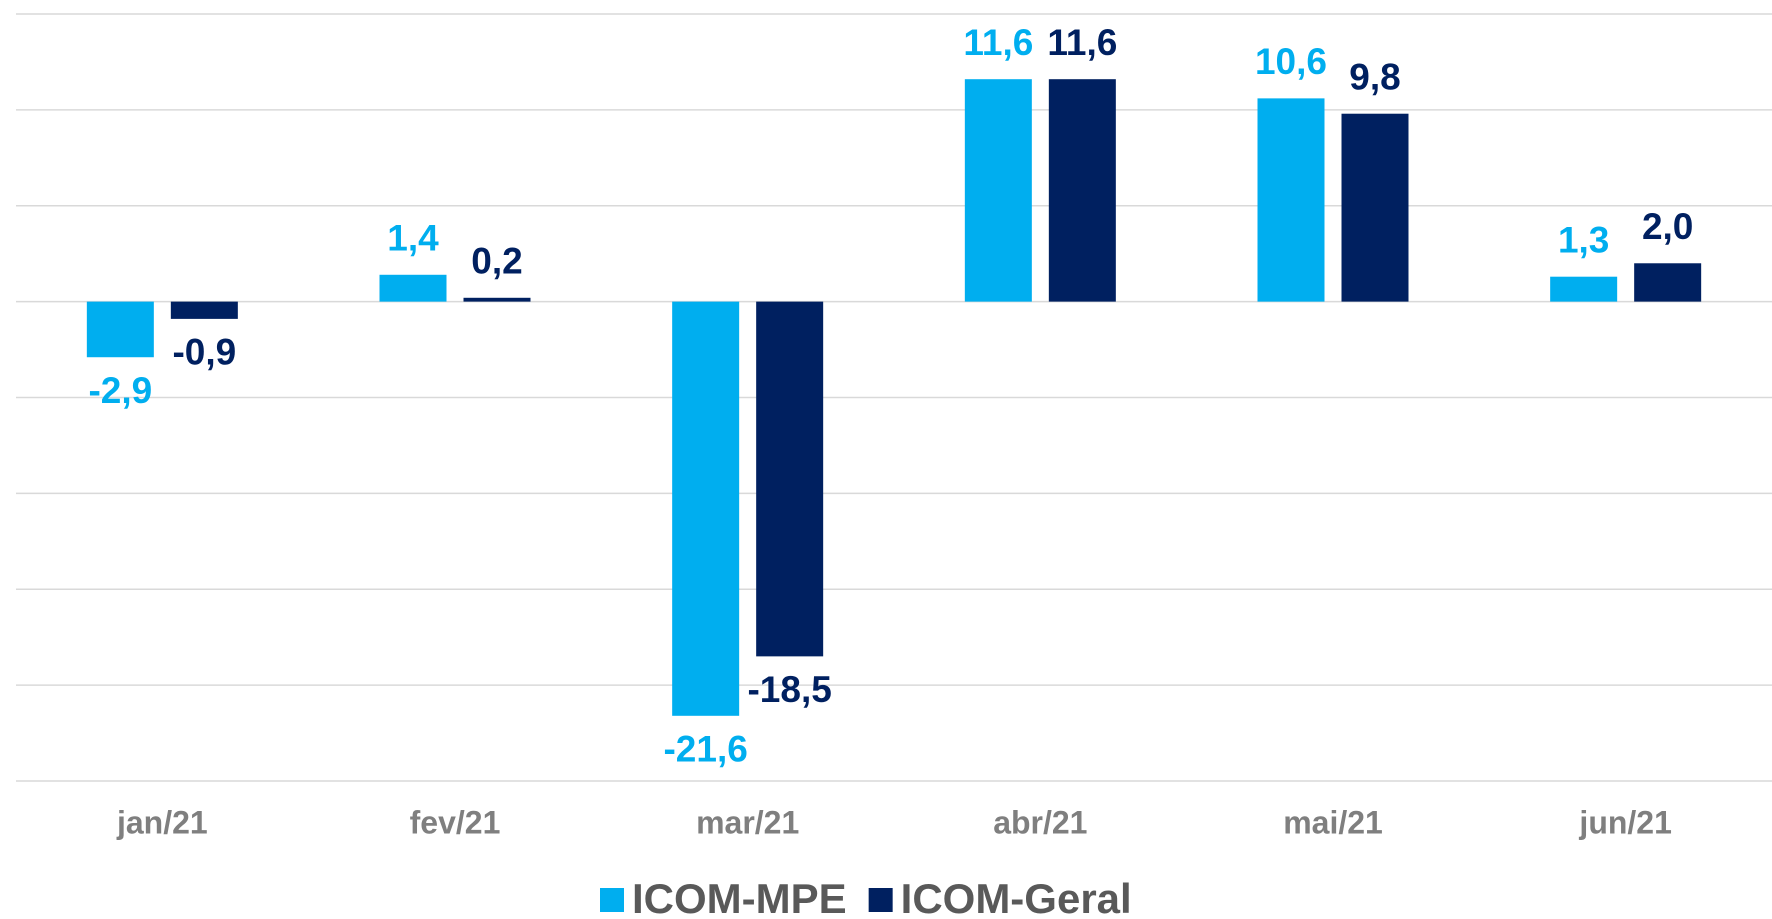 The image size is (1772, 919). What do you see at coordinates (747, 822) in the screenshot?
I see `x-tick-label: mar/21` at bounding box center [747, 822].